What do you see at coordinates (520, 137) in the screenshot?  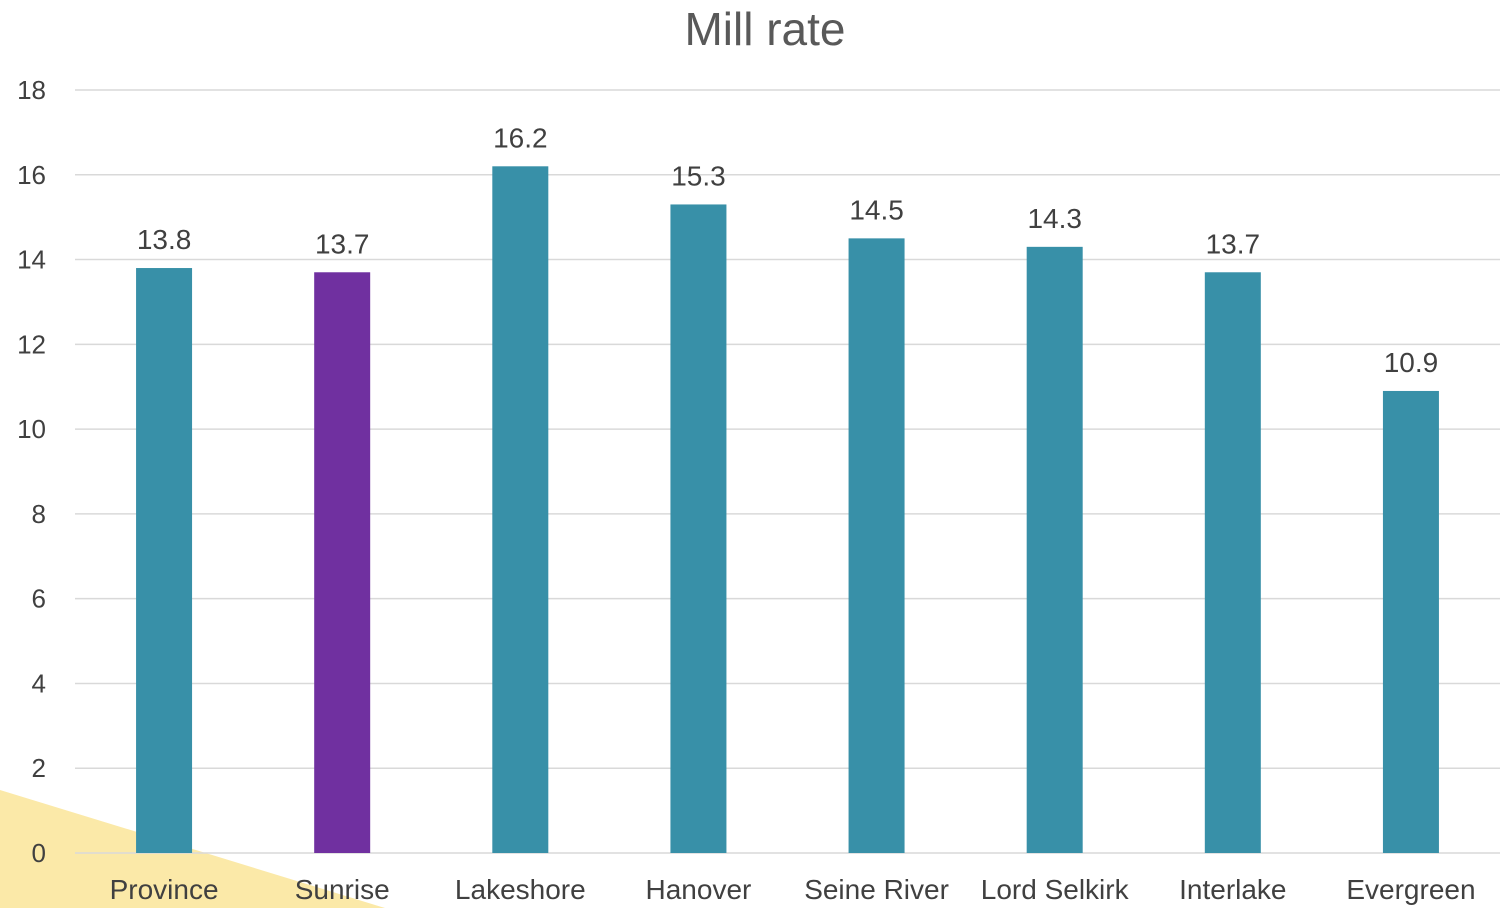 I see `data-label: 16.2` at bounding box center [520, 137].